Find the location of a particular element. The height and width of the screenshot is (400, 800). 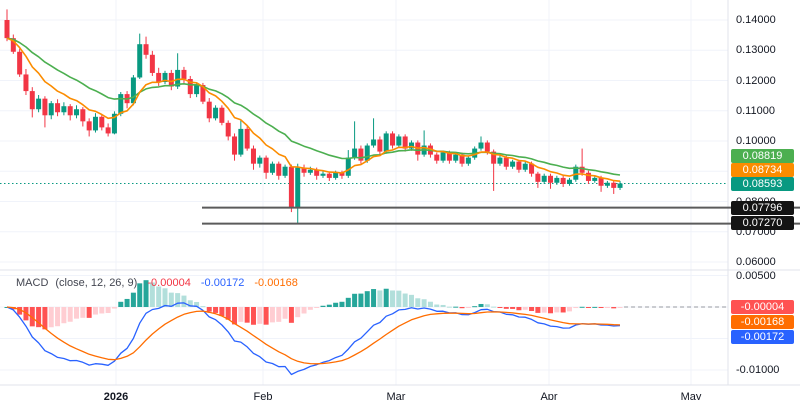

macd-hist-value: -0.00004 is located at coordinates (169, 283).